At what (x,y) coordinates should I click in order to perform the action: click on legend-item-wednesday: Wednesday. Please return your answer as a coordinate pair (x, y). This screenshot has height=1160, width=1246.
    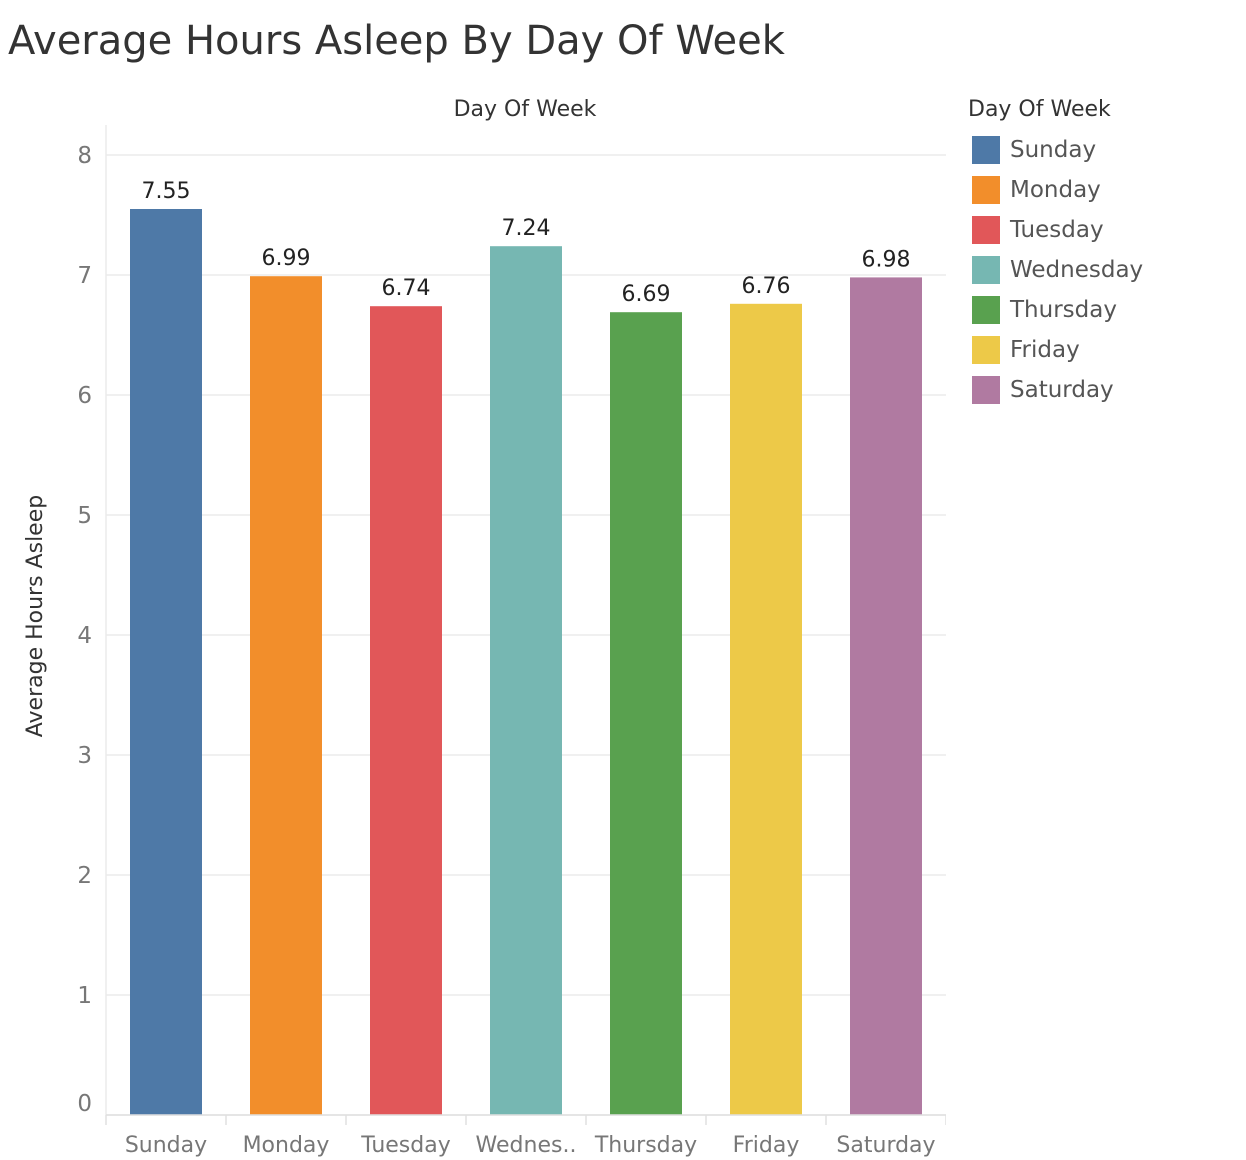
    Looking at the image, I should click on (1055, 270).